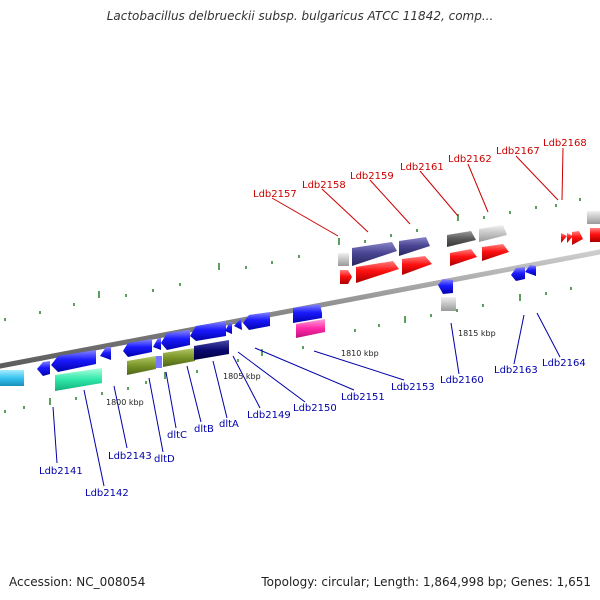  I want to click on label-ldb2142: Ldb2142, so click(107, 493).